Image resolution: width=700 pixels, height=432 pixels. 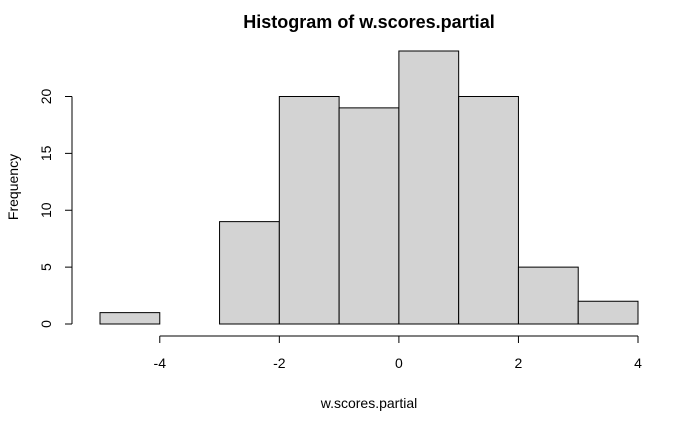 What do you see at coordinates (160, 363) in the screenshot?
I see `x-tick-label-0: -4` at bounding box center [160, 363].